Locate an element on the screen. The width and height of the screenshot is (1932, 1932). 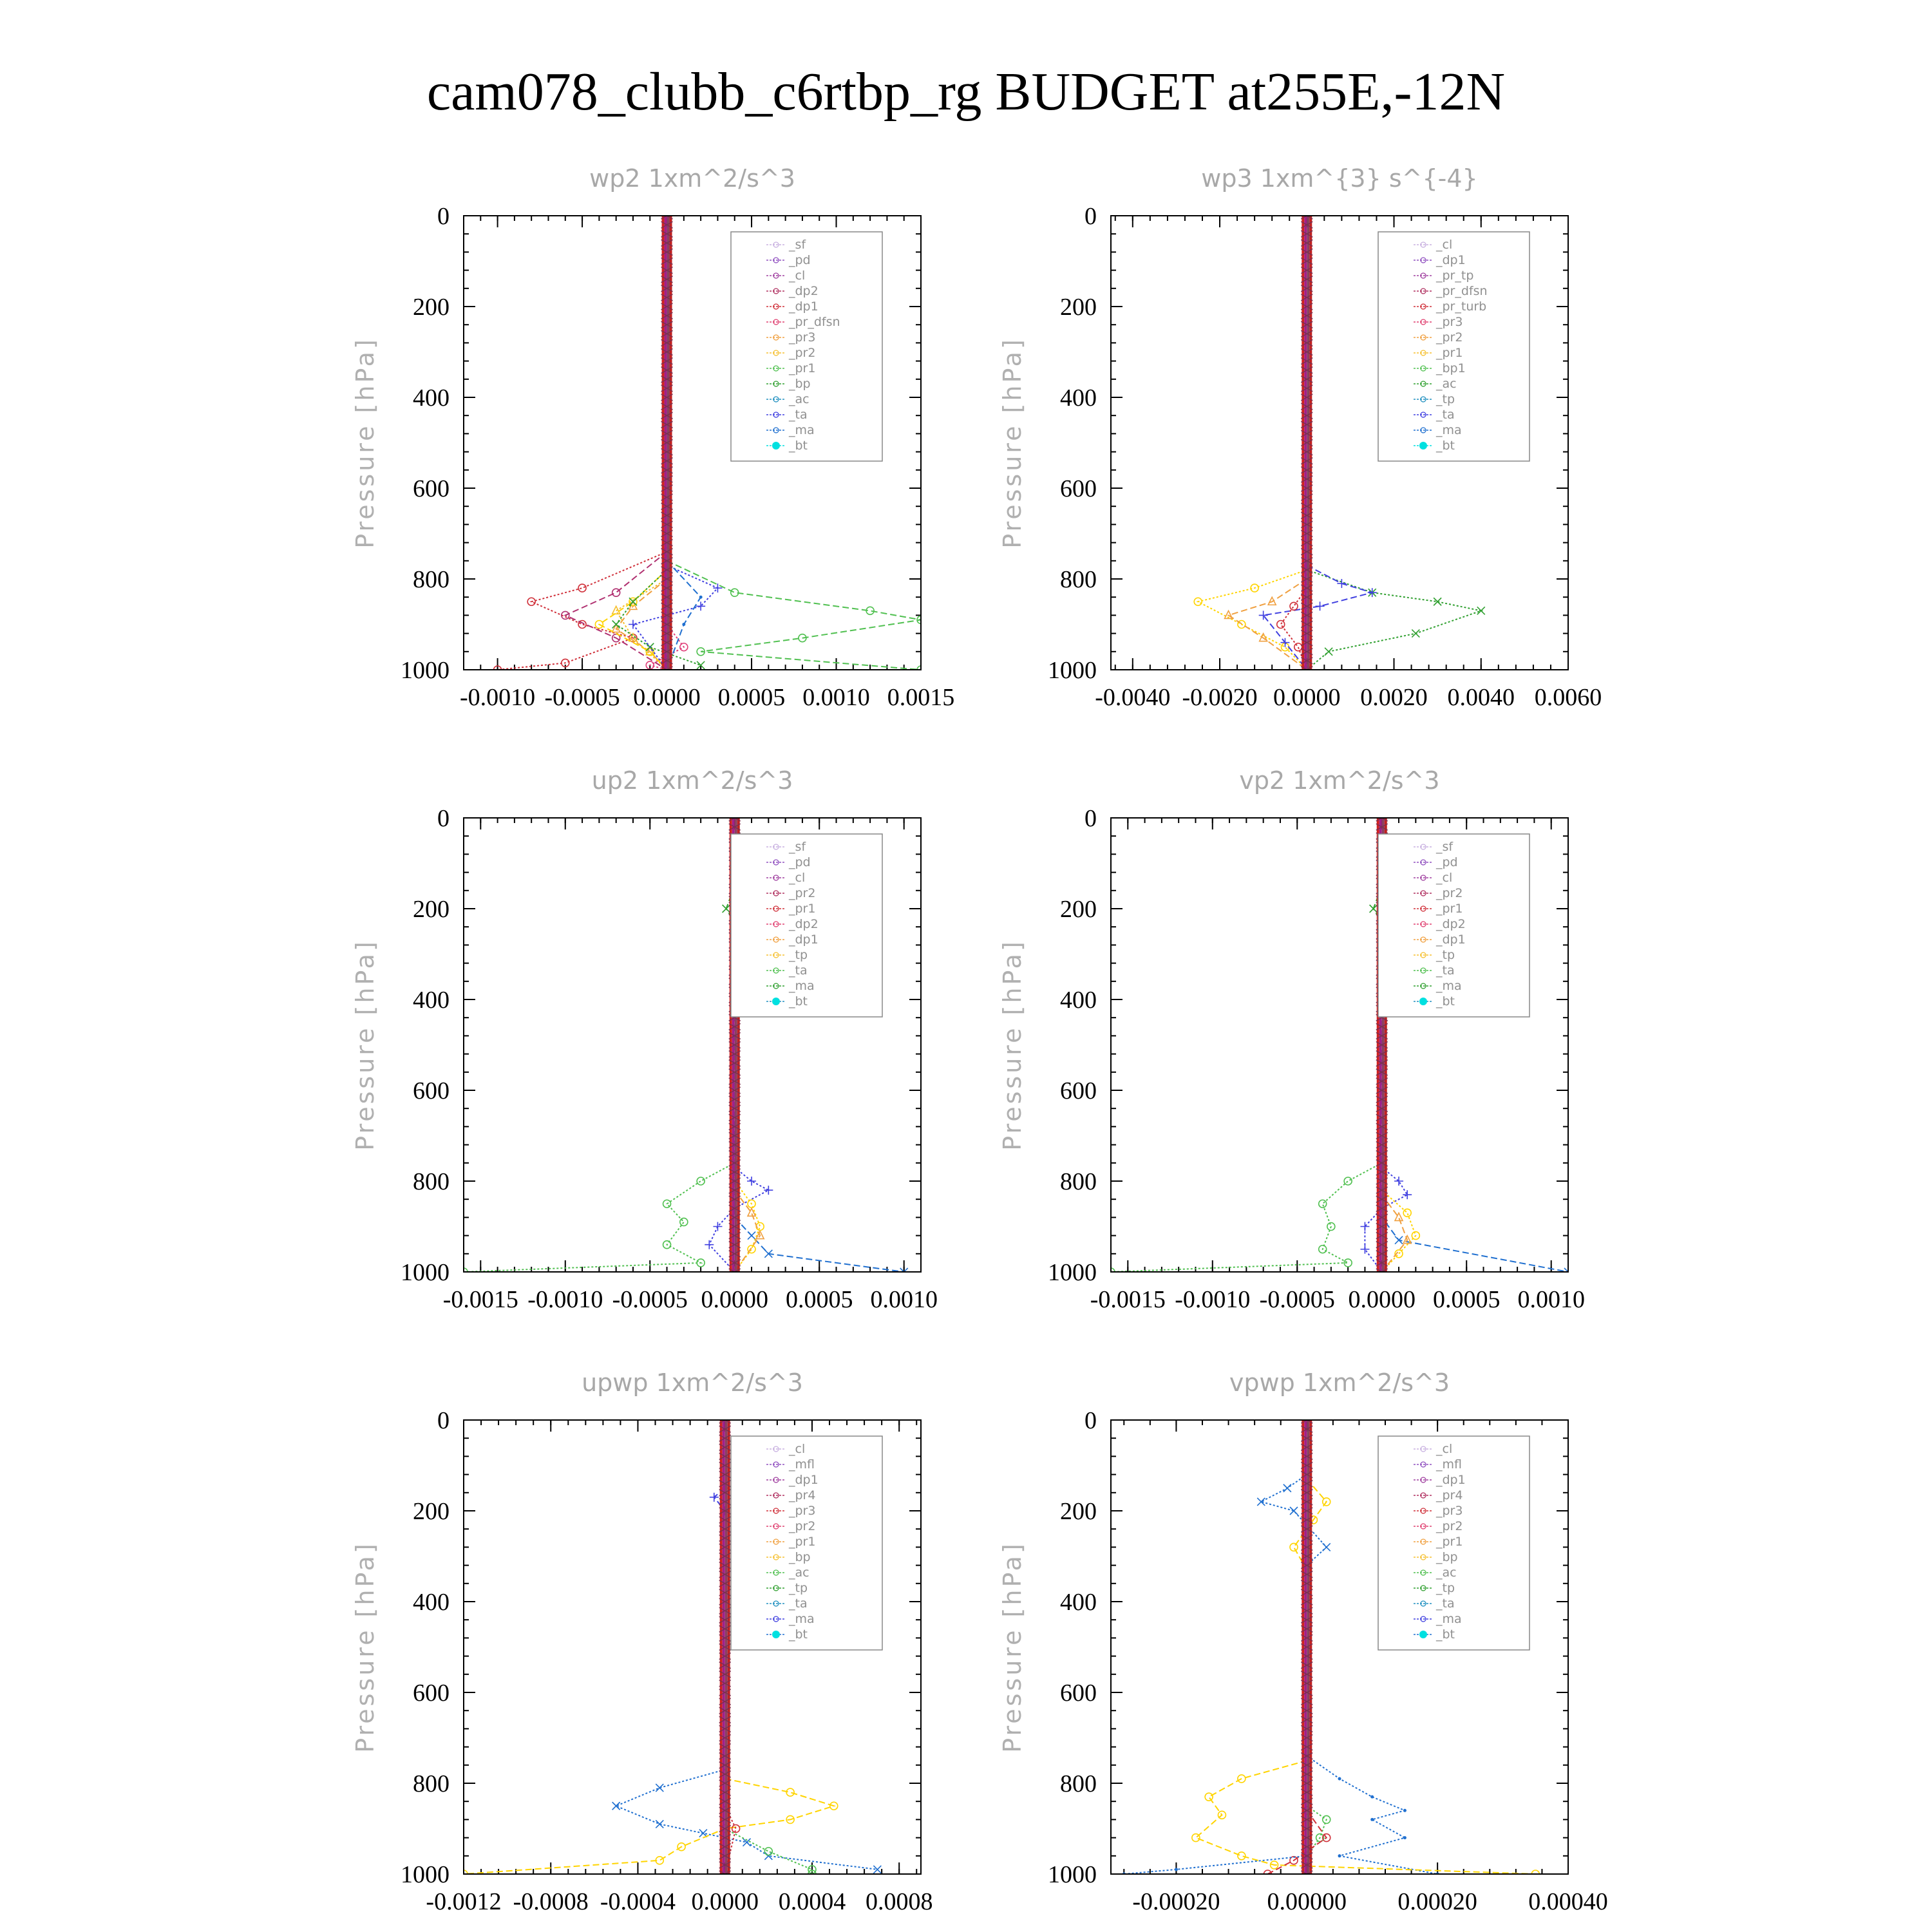
legend-label: _cl is located at coordinates (1444, 245).